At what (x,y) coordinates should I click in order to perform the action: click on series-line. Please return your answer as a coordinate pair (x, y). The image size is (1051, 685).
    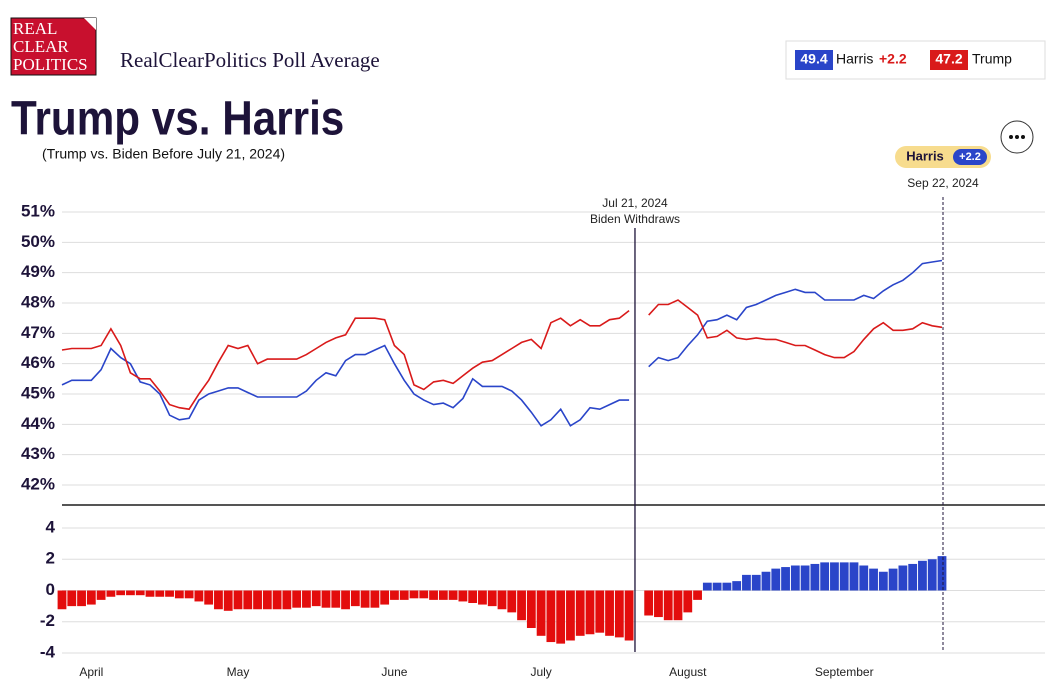
    Looking at the image, I should click on (502, 355).